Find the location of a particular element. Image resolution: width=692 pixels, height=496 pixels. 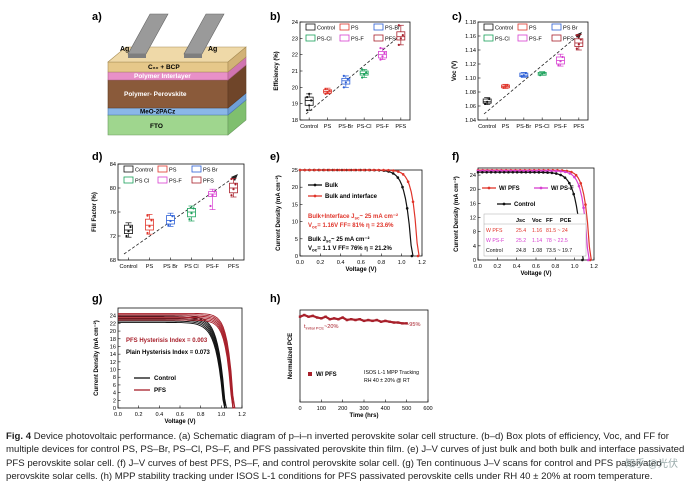

legend-label: Control is located at coordinates (144, 171).